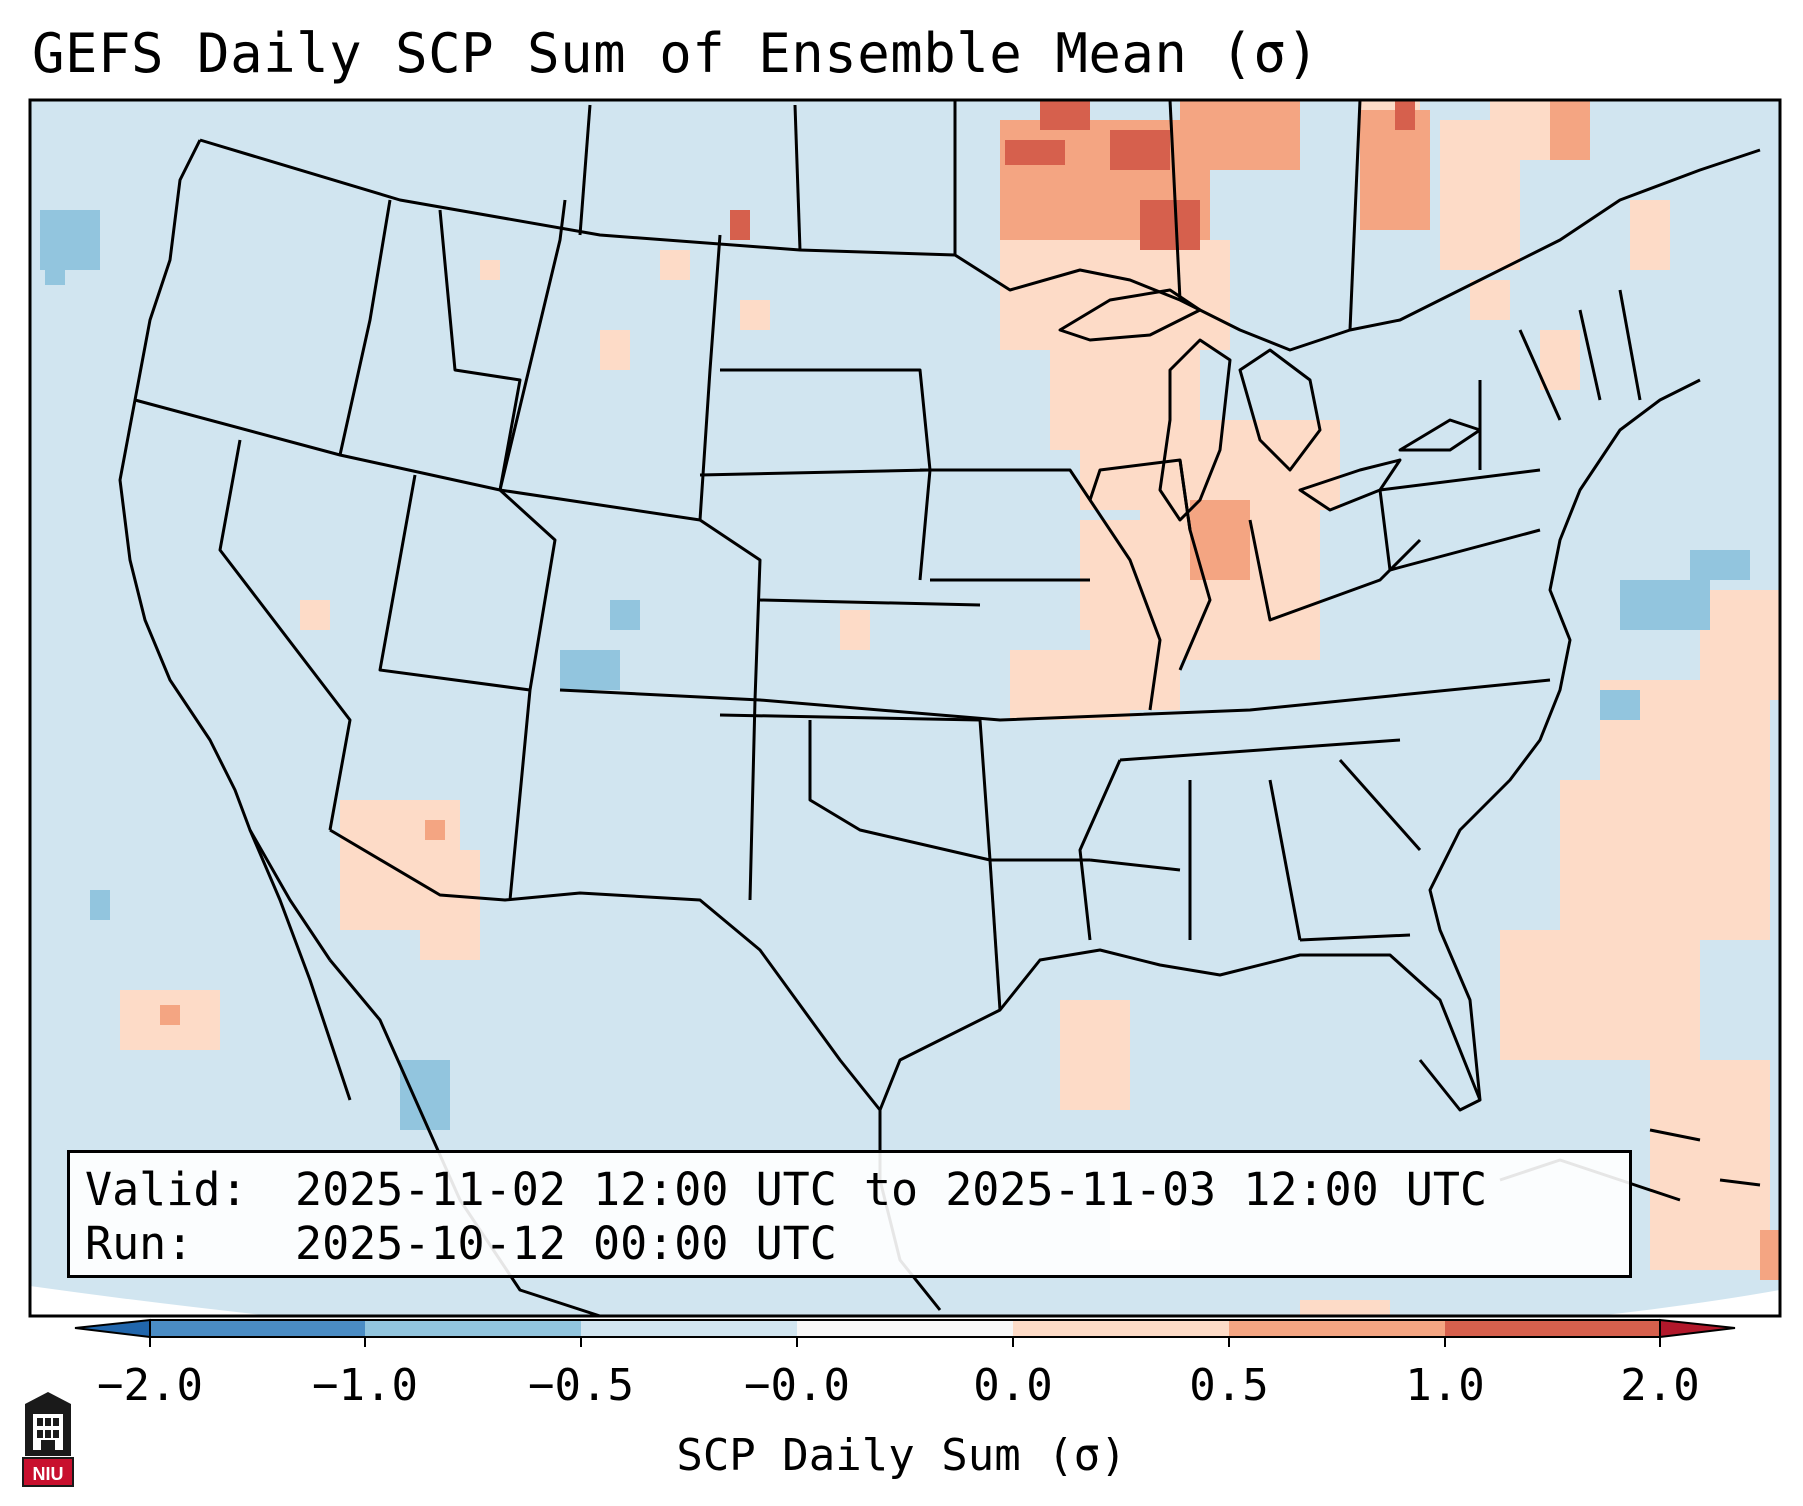  What do you see at coordinates (365, 1385) in the screenshot?
I see `colorbar-tick-label: −1.0` at bounding box center [365, 1385].